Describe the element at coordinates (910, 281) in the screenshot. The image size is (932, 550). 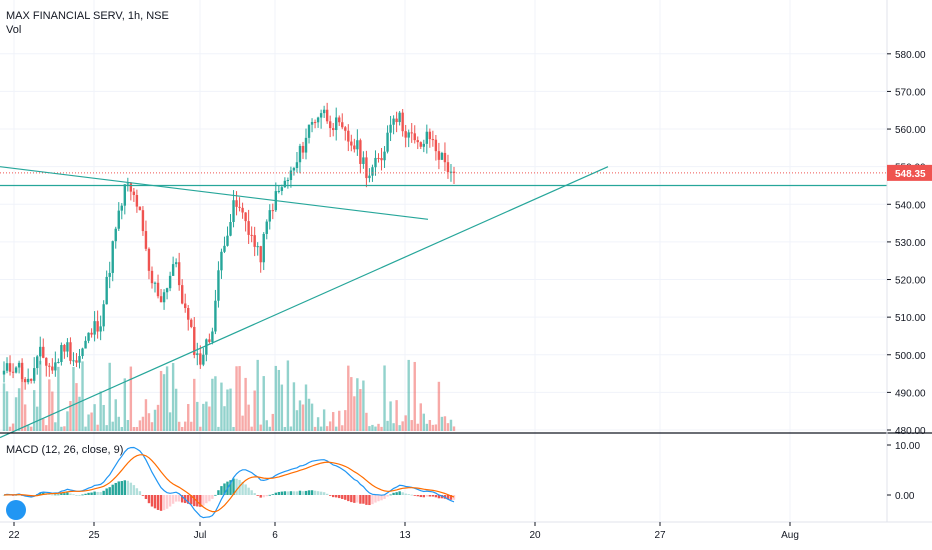
I see `y-tick-label: 520.00` at that location.